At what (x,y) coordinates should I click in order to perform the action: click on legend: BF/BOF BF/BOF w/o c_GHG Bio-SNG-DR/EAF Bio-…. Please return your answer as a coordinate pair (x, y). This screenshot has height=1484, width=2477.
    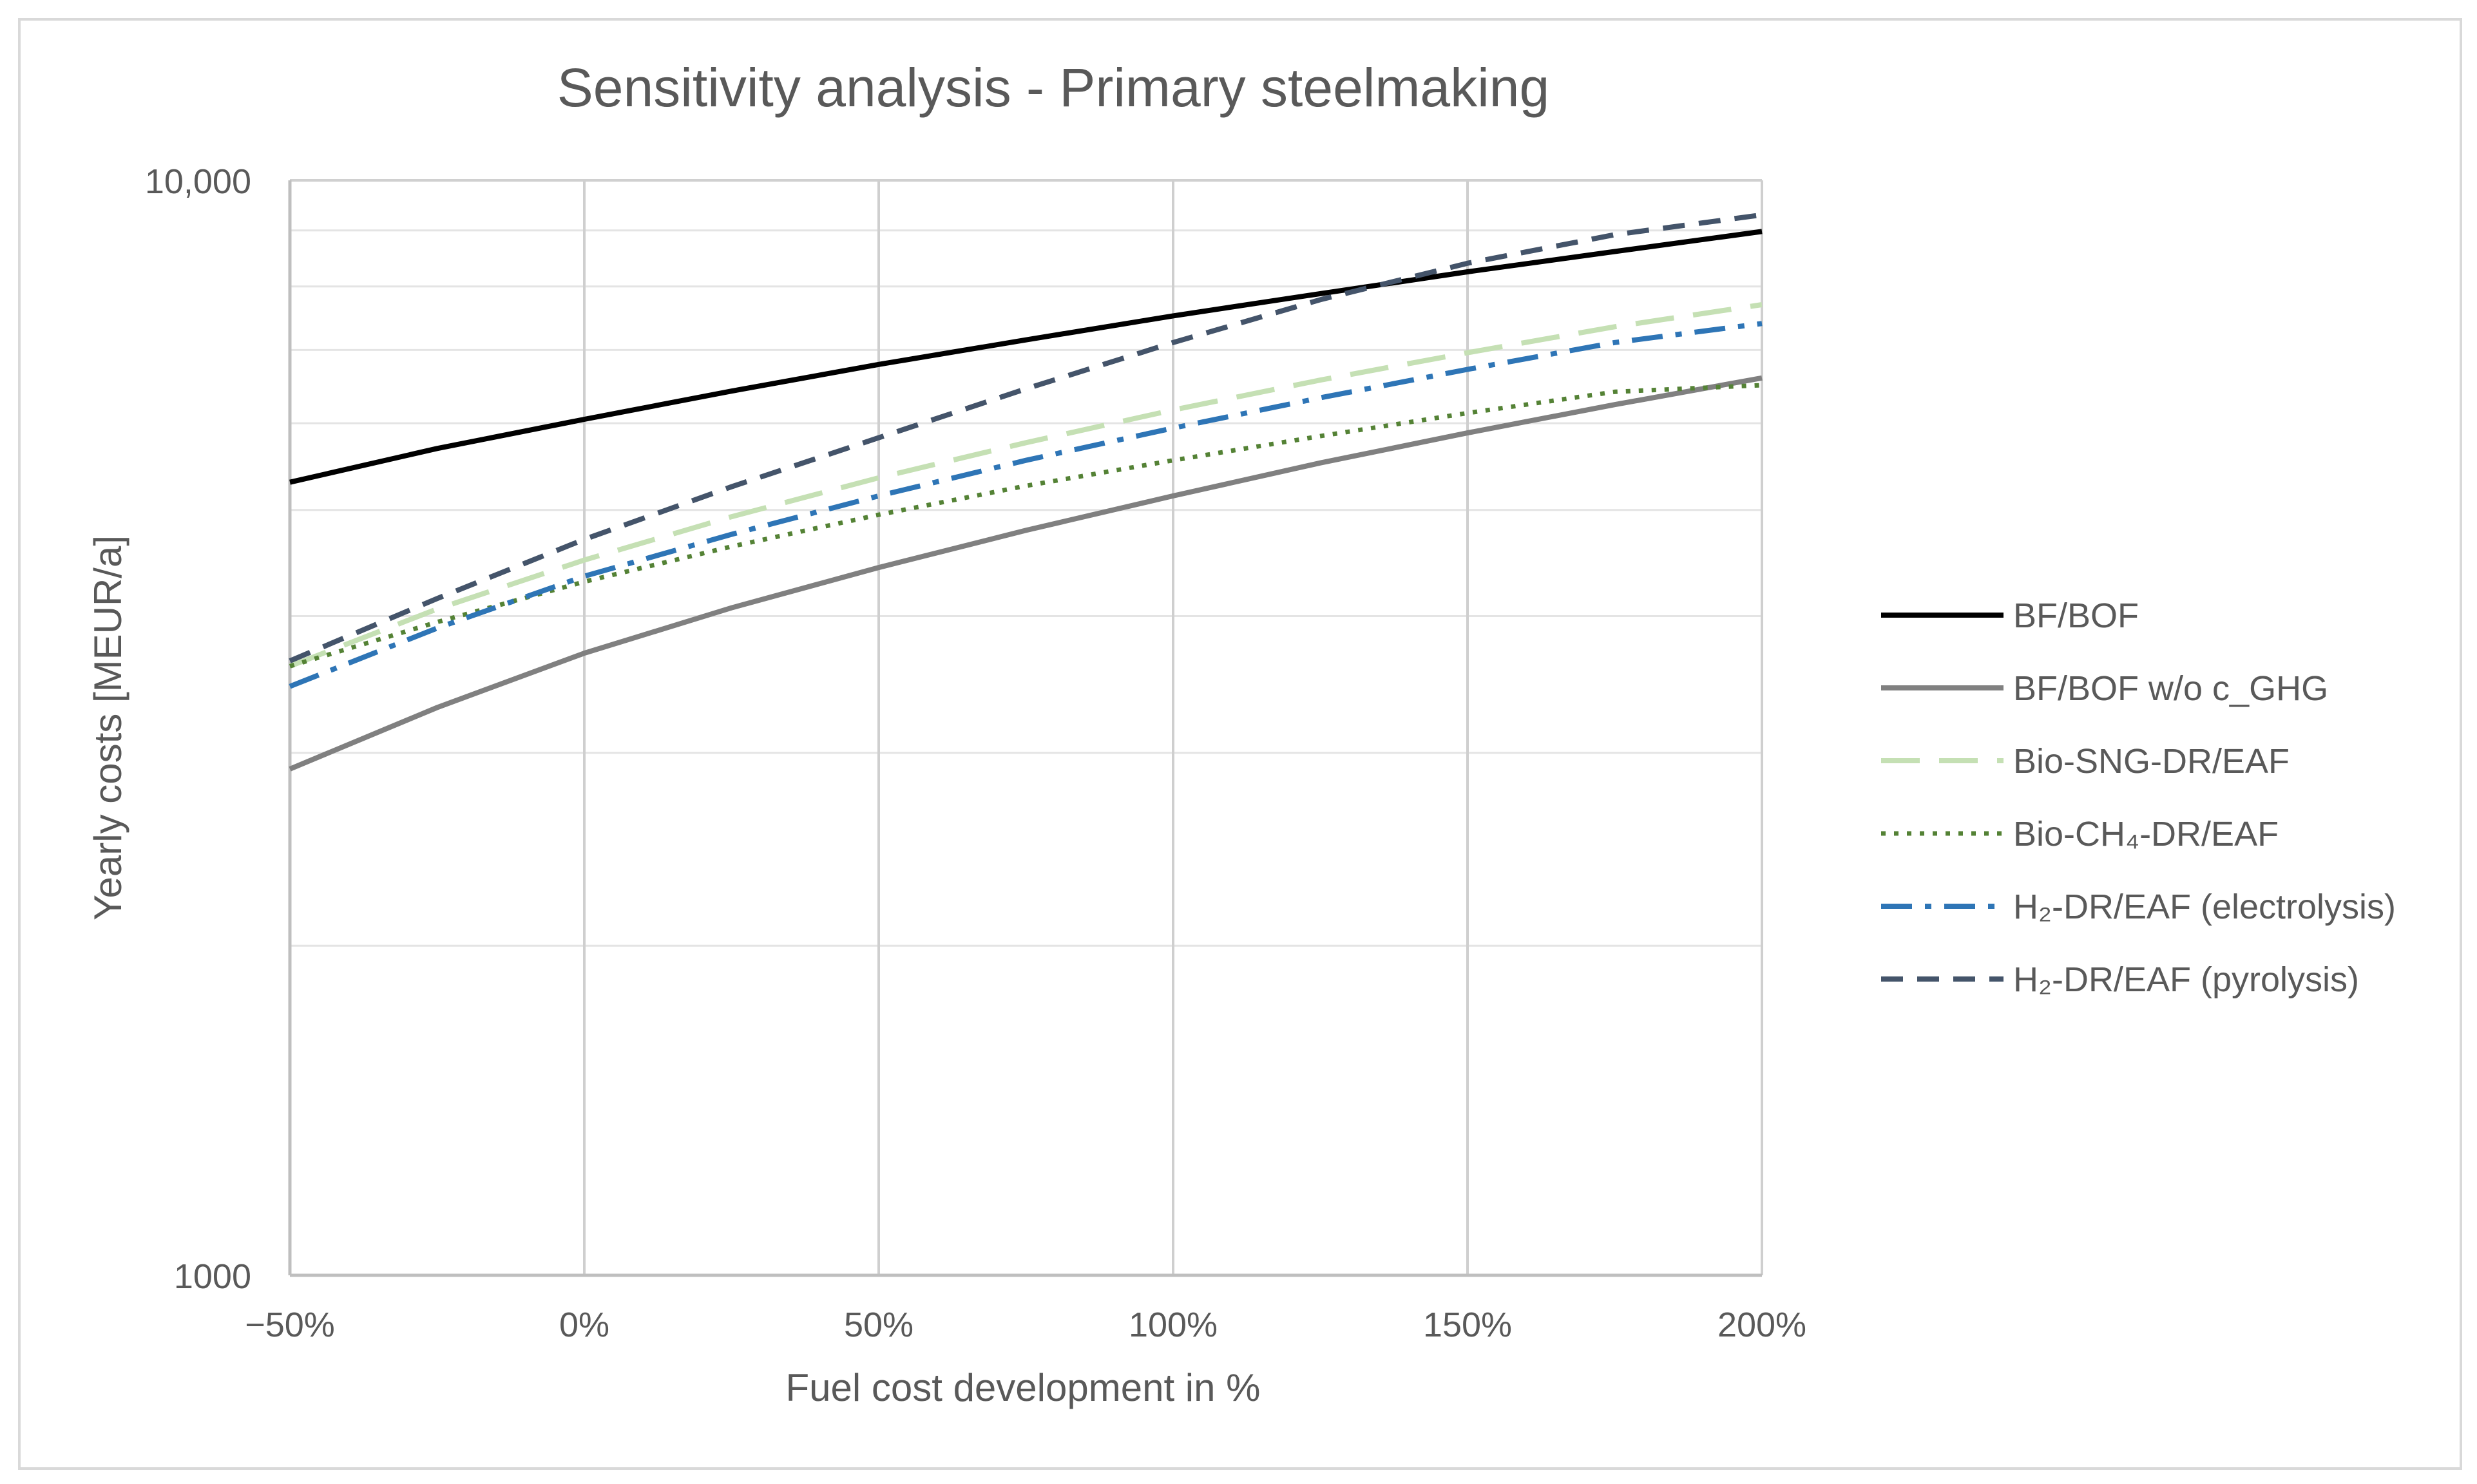
    Looking at the image, I should click on (2138, 797).